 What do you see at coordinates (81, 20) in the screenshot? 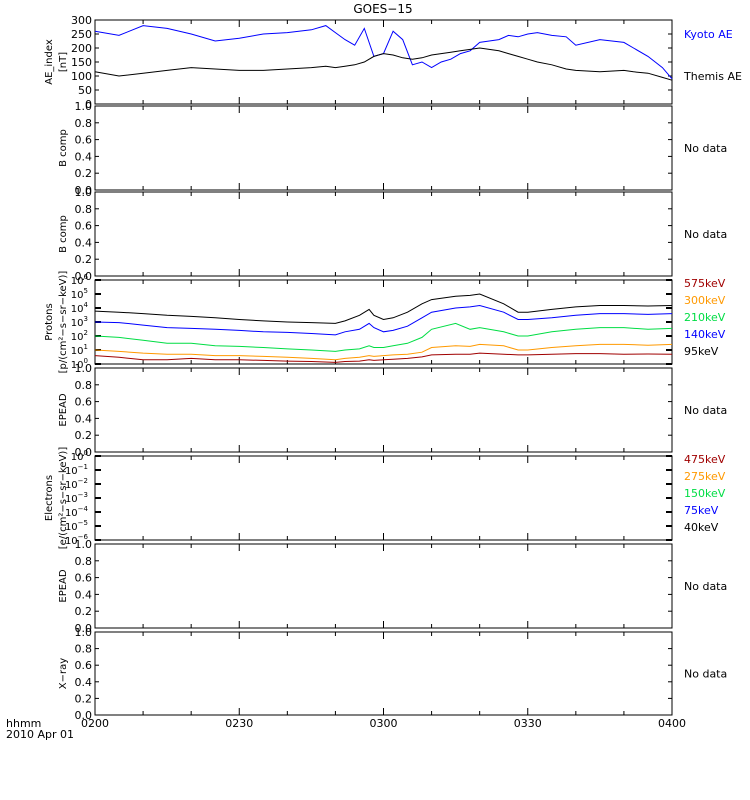
I see `y-tick-label: 300` at bounding box center [81, 20].